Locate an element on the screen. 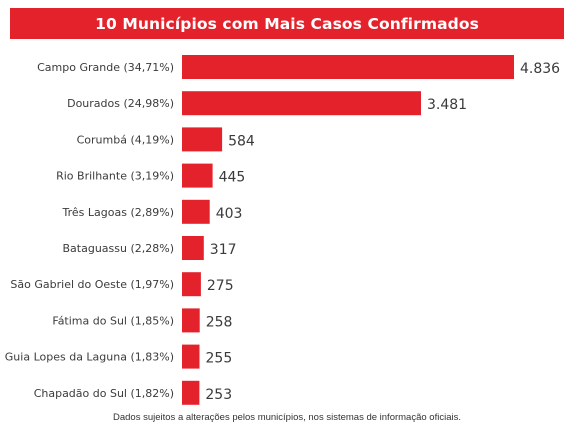 This screenshot has width=574, height=425. value-label: 258 is located at coordinates (219, 322).